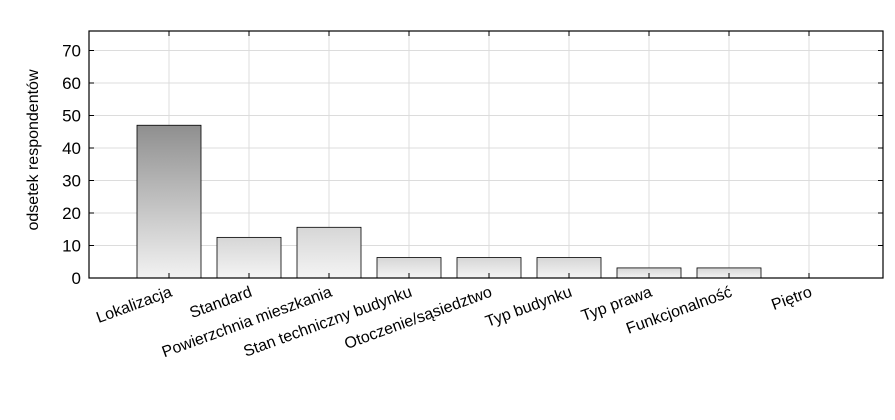  I want to click on x-tick-label: Otoczenie/sąsiedztwo, so click(418, 318).